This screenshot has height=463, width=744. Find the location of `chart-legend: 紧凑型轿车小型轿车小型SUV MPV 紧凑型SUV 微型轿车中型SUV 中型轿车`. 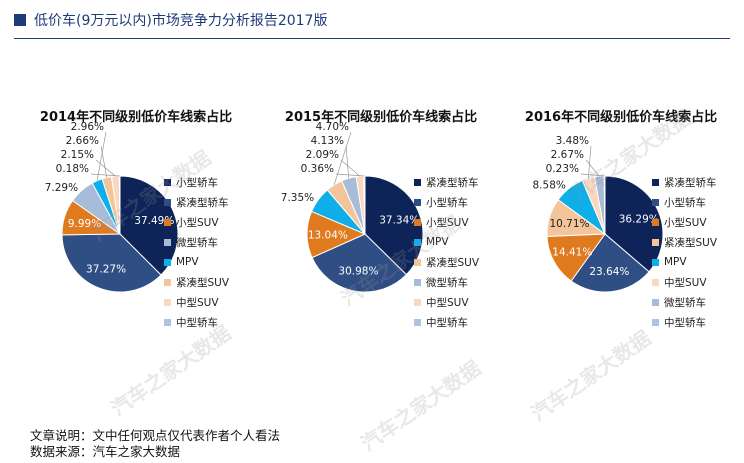

chart-legend: 紧凑型轿车小型轿车小型SUV MPV 紧凑型SUV 微型轿车中型SUV 中型轿车 is located at coordinates (459, 252).